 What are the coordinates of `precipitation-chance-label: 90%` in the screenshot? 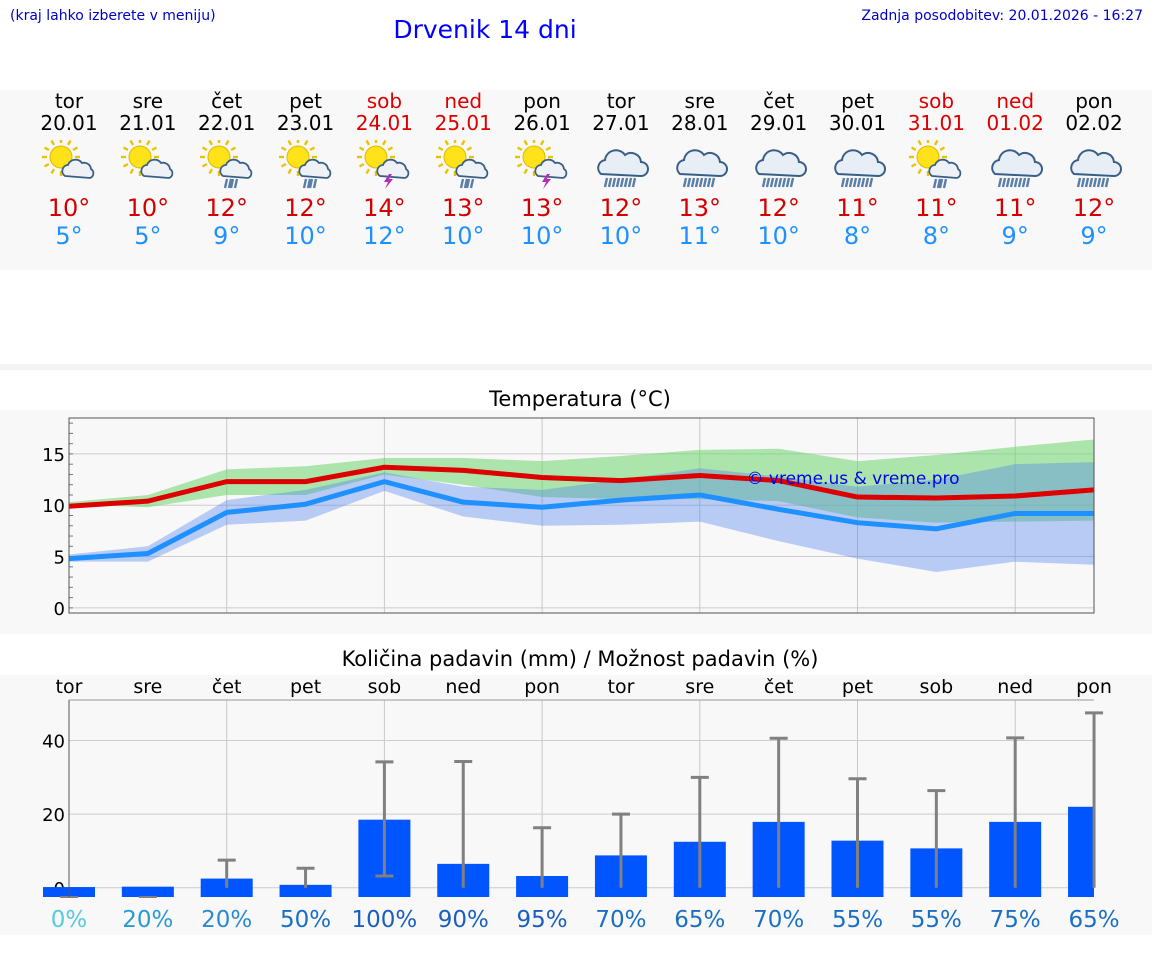 It's located at (463, 920).